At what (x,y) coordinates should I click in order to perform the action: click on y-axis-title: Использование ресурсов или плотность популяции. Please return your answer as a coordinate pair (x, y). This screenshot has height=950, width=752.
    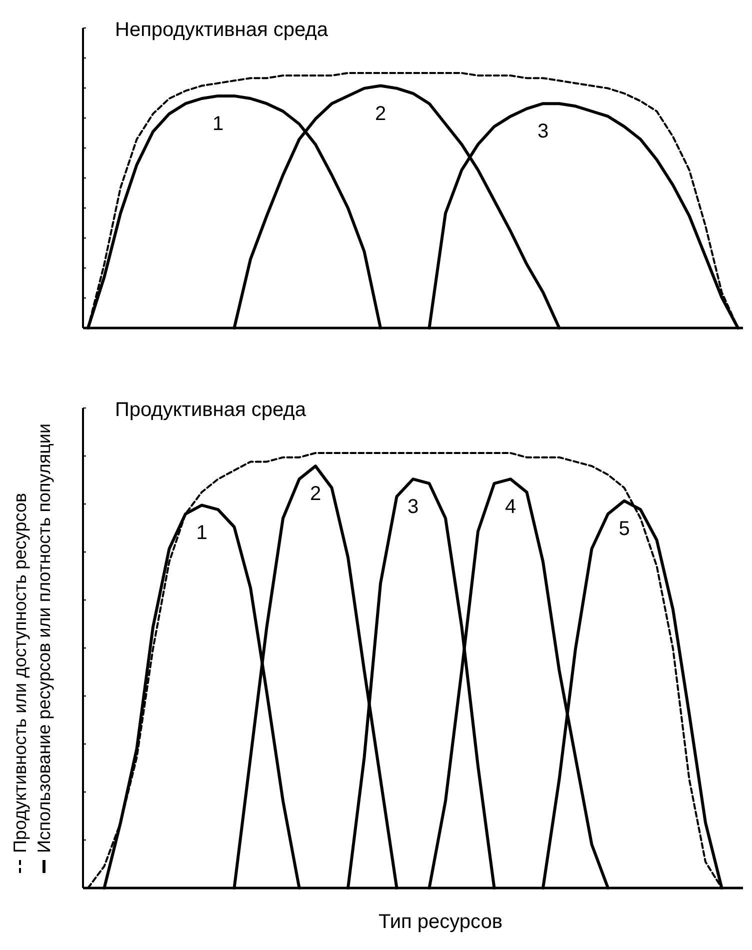
    Looking at the image, I should click on (44, 638).